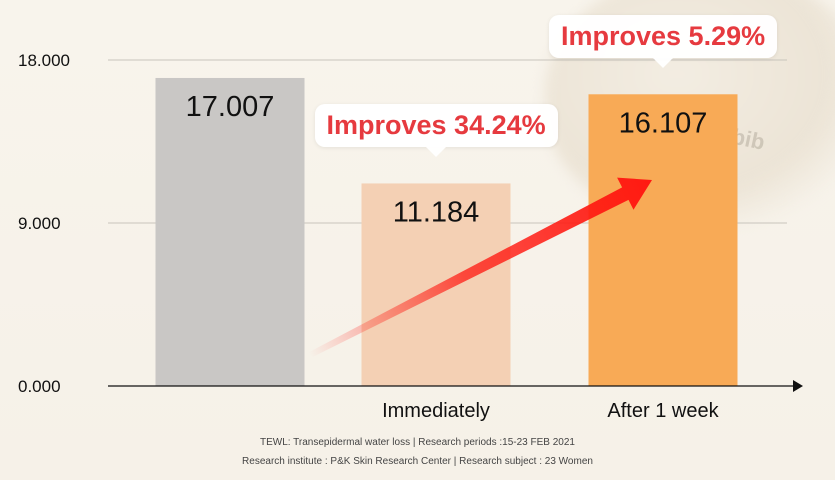  What do you see at coordinates (436, 411) in the screenshot?
I see `category-label: Immediately` at bounding box center [436, 411].